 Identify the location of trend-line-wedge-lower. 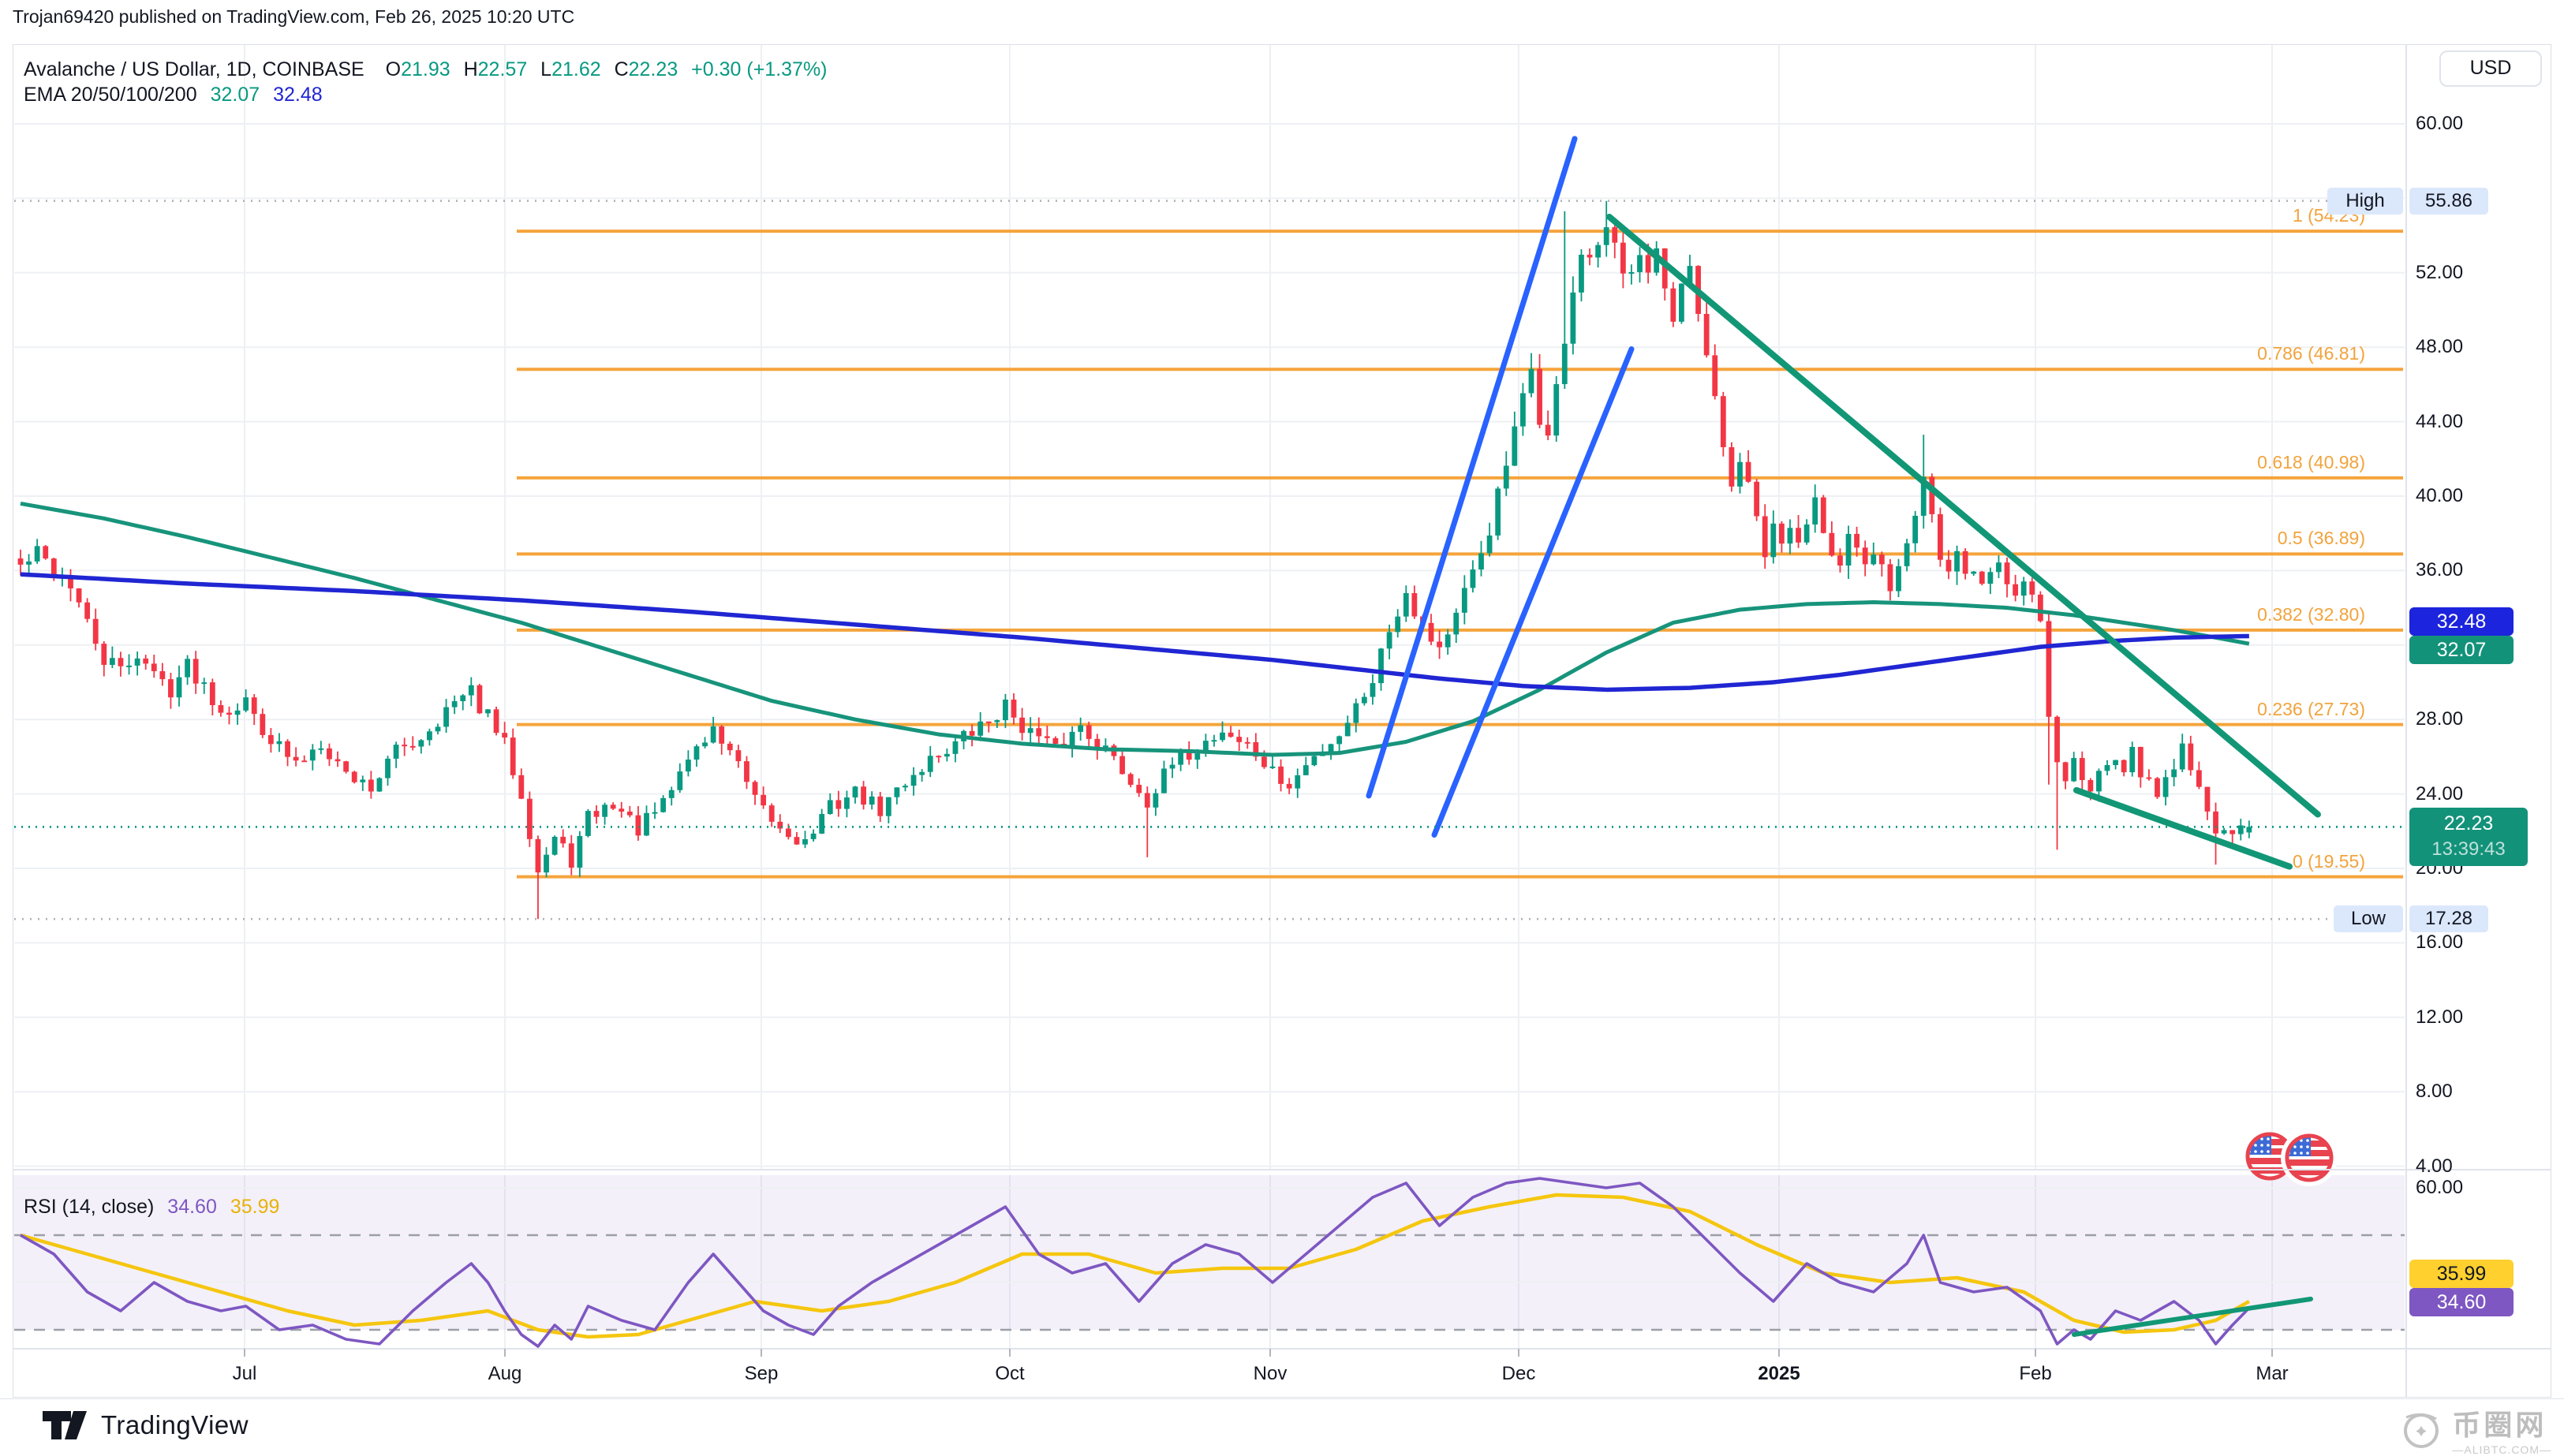
(2183, 828).